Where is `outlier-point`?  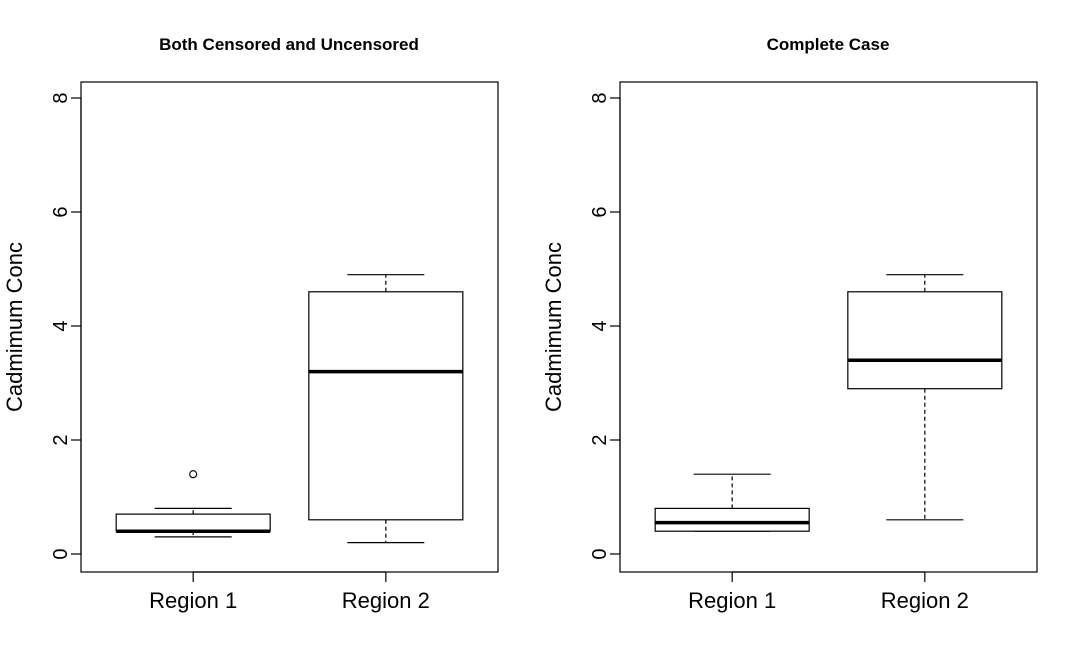 outlier-point is located at coordinates (193, 474).